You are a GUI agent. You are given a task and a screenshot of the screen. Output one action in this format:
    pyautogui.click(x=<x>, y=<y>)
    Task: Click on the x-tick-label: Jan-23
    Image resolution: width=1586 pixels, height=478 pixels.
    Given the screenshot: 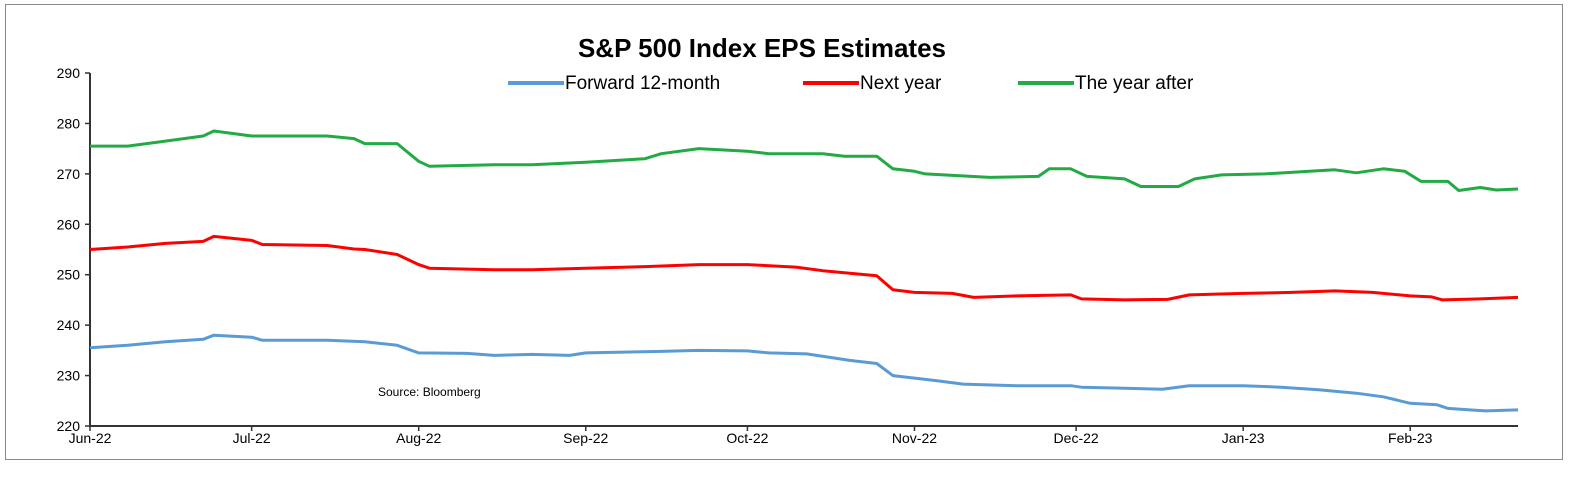 What is the action you would take?
    pyautogui.click(x=1243, y=438)
    